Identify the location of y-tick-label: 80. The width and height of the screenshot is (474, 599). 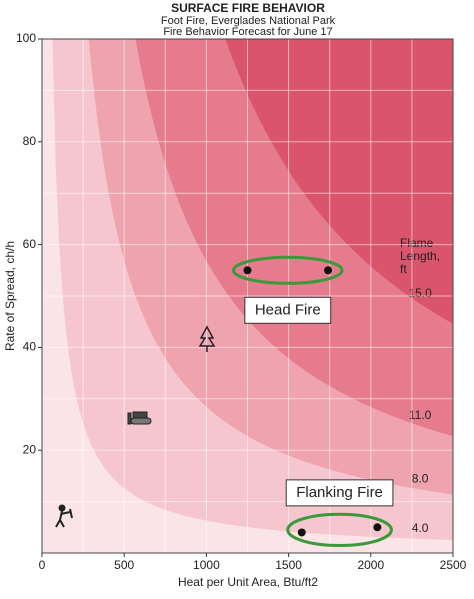
(30, 141).